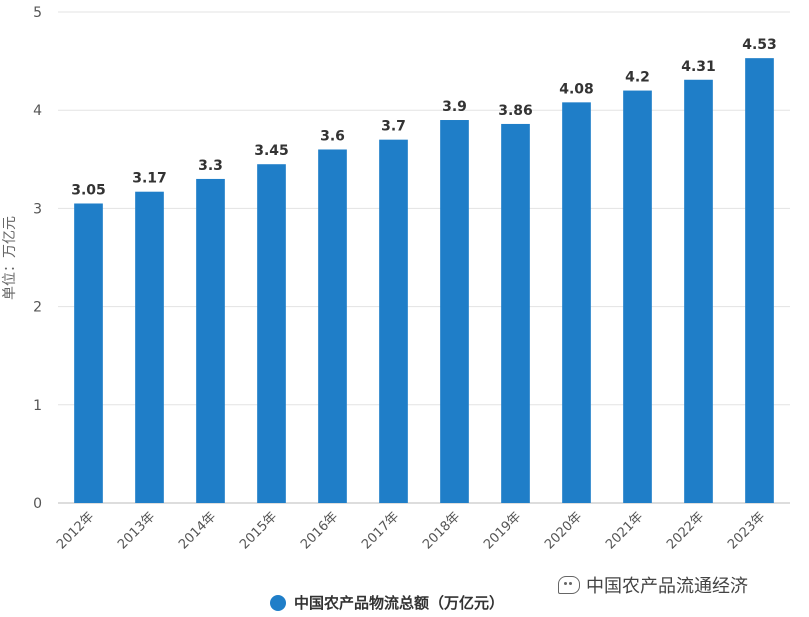  Describe the element at coordinates (149, 179) in the screenshot. I see `data-label: 3.17` at that location.